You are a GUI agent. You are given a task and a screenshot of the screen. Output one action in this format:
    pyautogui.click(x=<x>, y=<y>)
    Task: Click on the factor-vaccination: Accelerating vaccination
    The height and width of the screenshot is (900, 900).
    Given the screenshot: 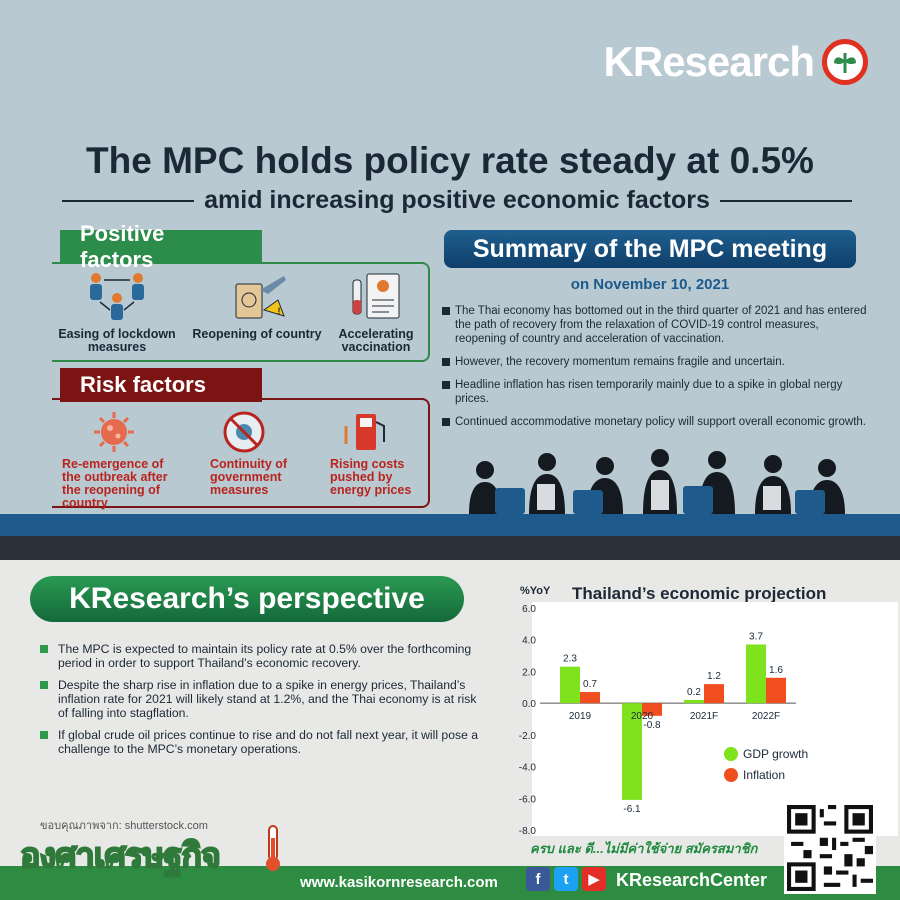 What is the action you would take?
    pyautogui.click(x=376, y=312)
    